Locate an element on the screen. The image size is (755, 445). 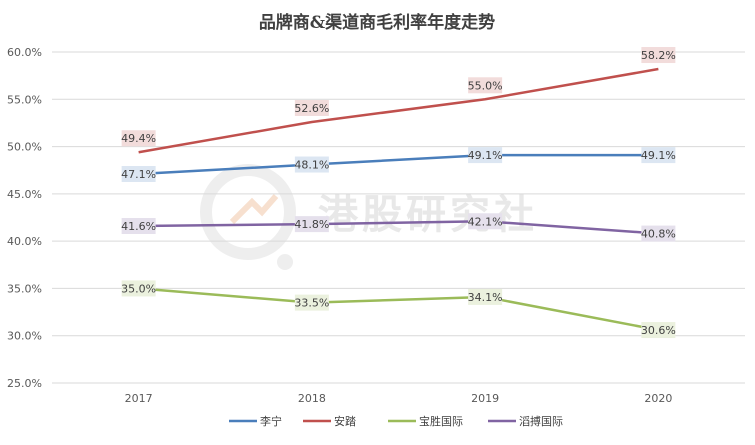
data-label-text: 49.4% is located at coordinates (138, 138).